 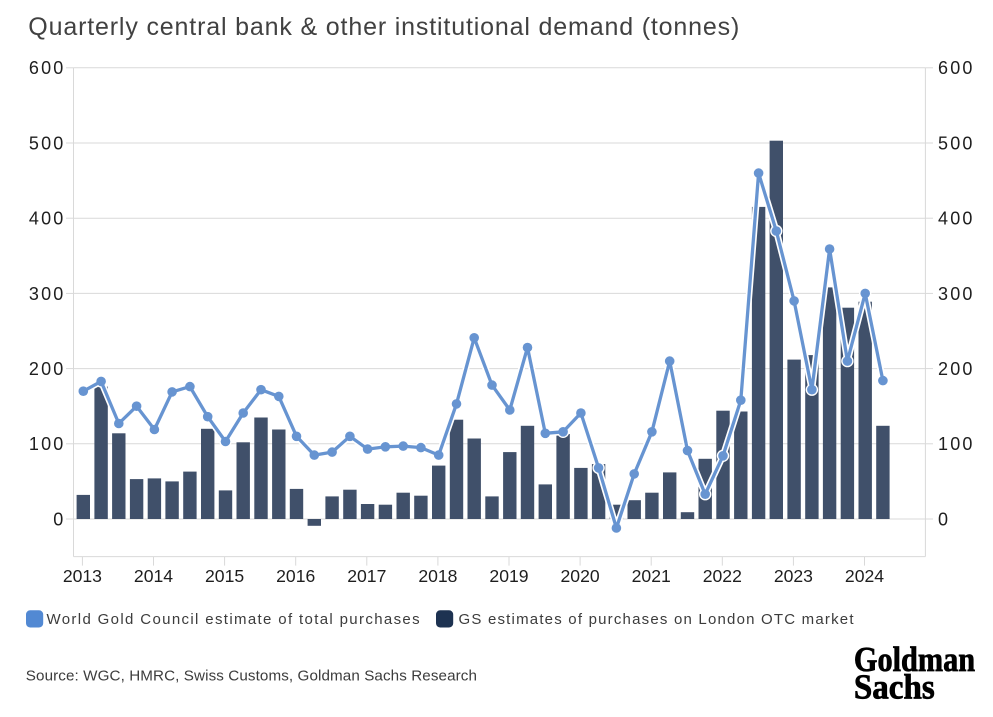 I want to click on svg-text: 2021, so click(x=651, y=576).